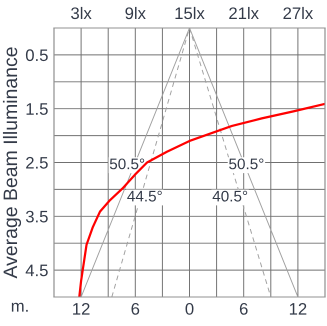  What do you see at coordinates (37, 109) in the screenshot?
I see `y-tick-label: 1.5` at bounding box center [37, 109].